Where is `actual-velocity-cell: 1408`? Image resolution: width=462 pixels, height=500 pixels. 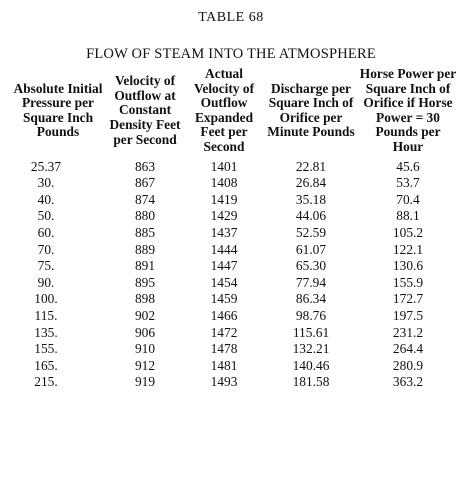
actual-velocity-cell: 1408 is located at coordinates (224, 183).